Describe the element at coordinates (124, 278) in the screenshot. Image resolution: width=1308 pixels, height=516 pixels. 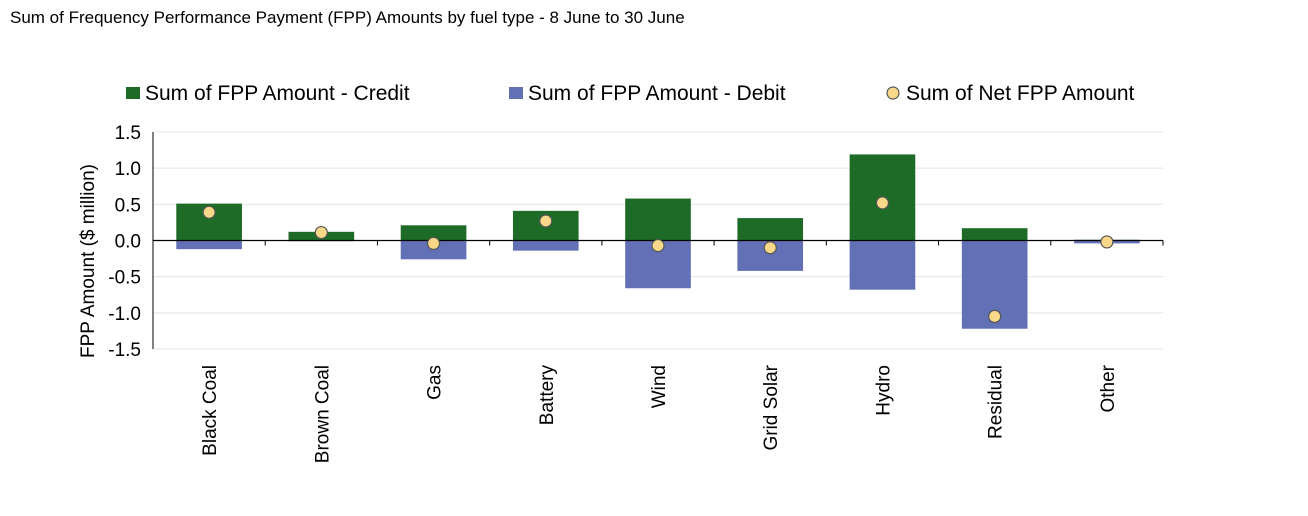
I see `y-tick-label: -0.5` at that location.